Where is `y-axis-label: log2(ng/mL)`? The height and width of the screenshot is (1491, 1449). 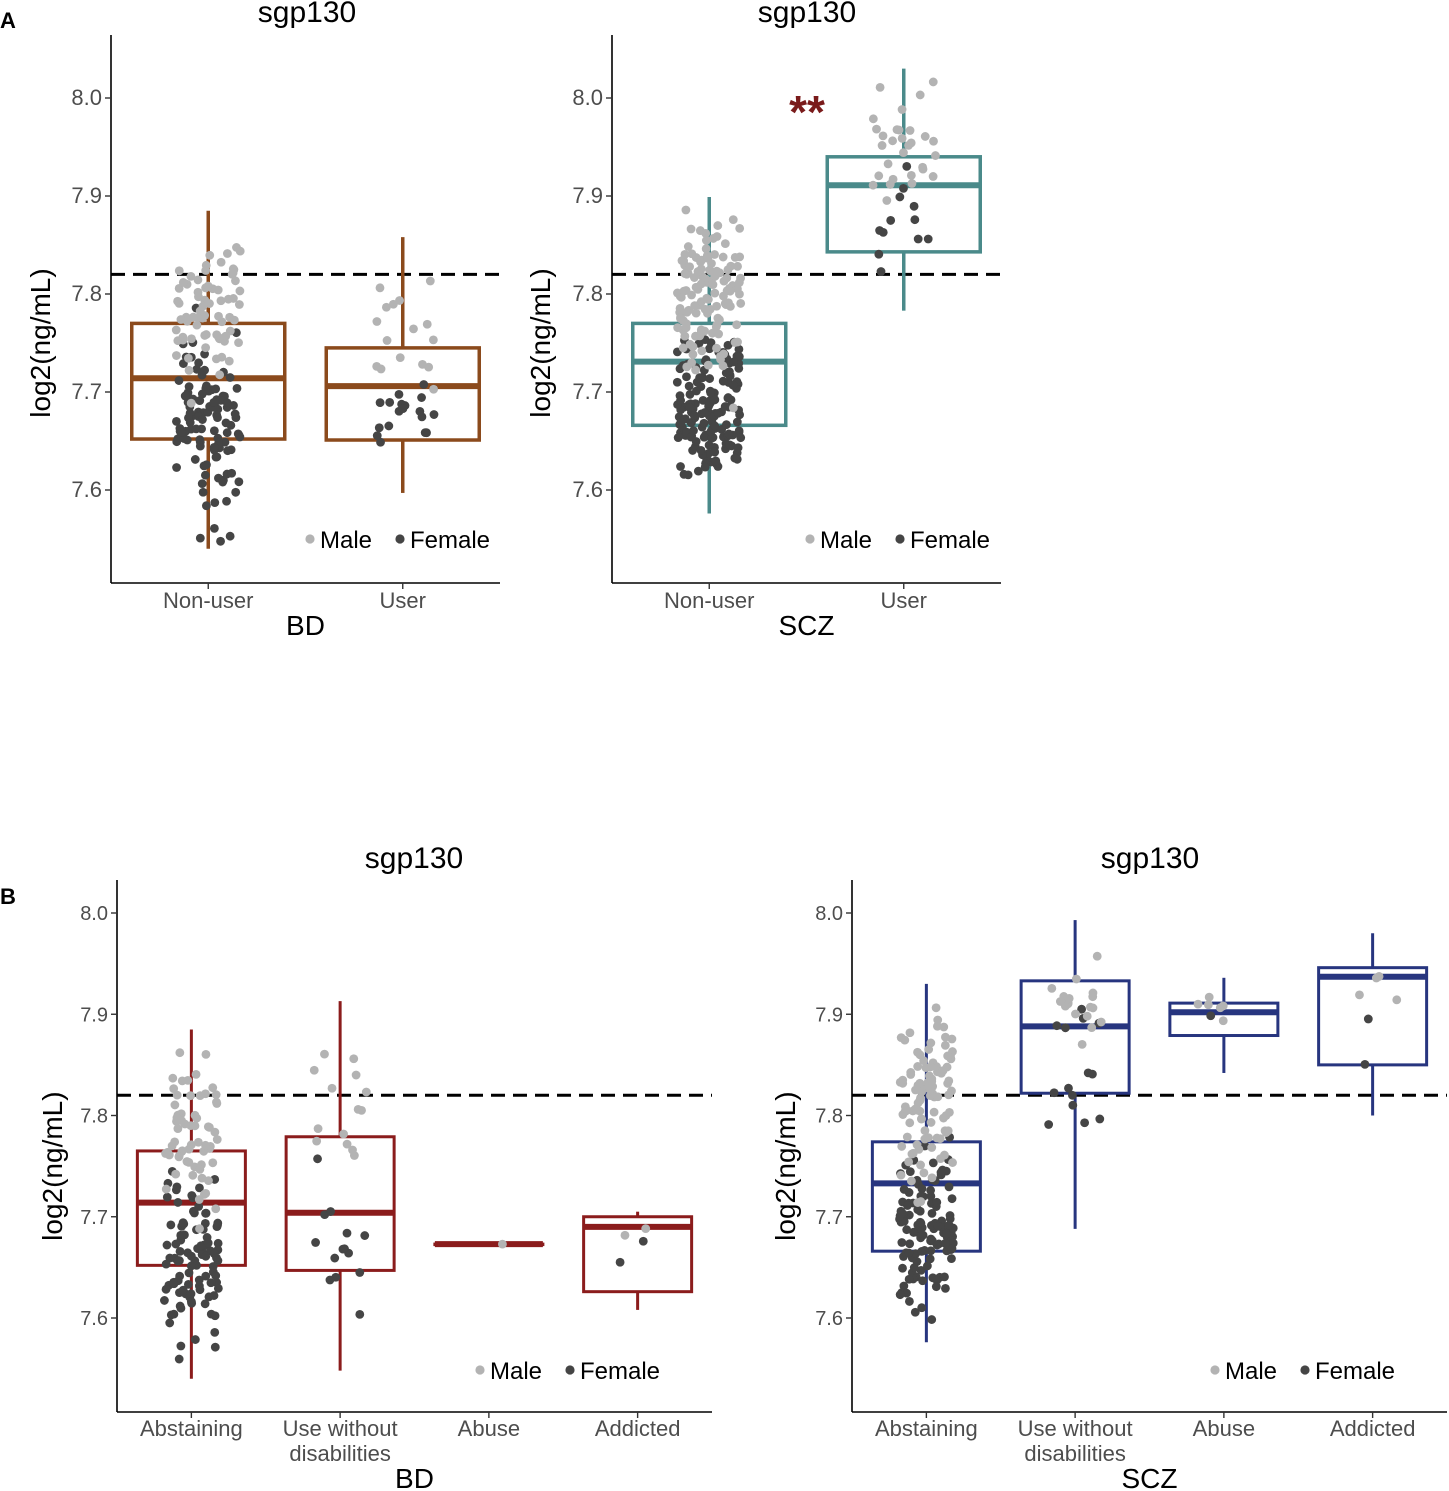
y-axis-label: log2(ng/mL) is located at coordinates (40, 342).